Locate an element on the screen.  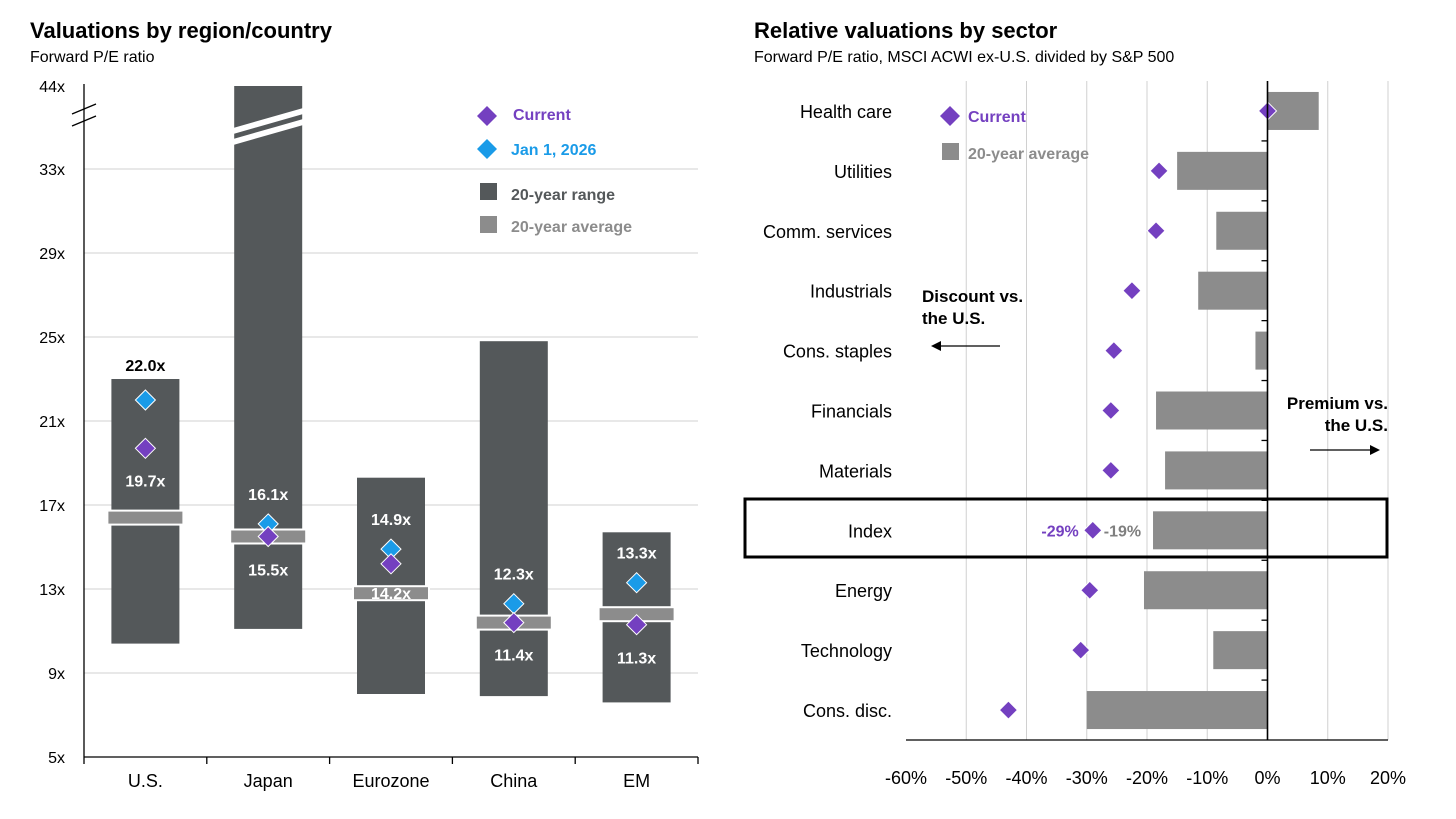
sector-category-label: Materials is located at coordinates (855, 471).